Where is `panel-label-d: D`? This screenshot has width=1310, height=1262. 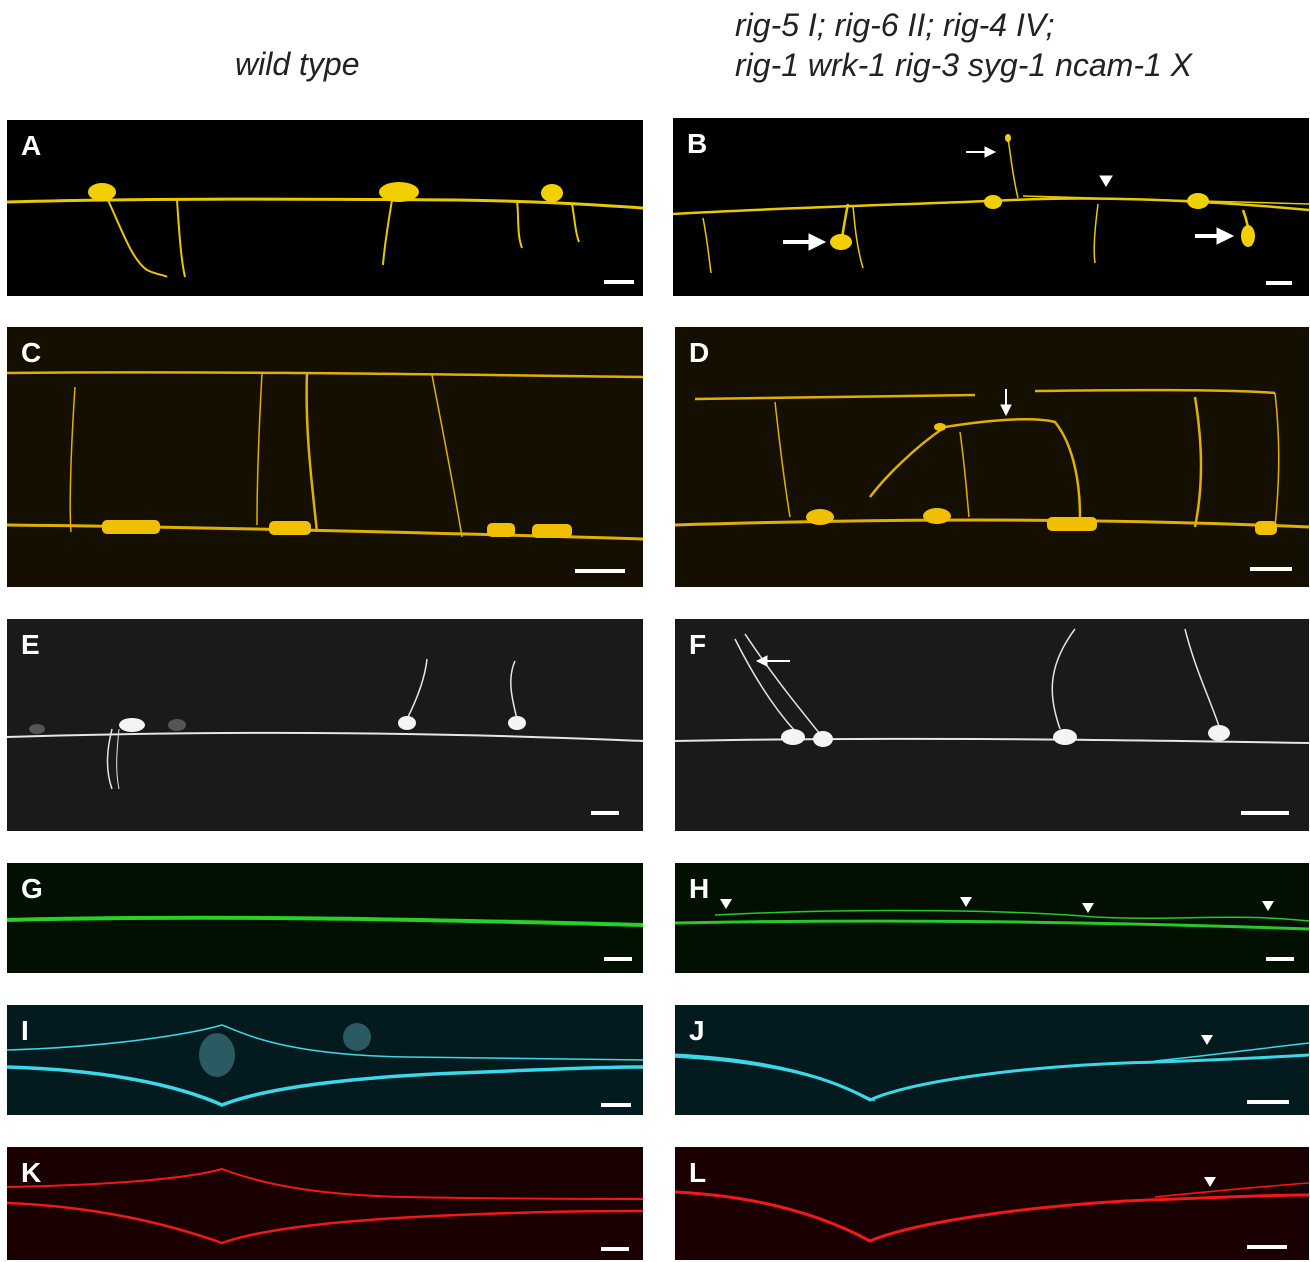
panel-label-d: D is located at coordinates (699, 352).